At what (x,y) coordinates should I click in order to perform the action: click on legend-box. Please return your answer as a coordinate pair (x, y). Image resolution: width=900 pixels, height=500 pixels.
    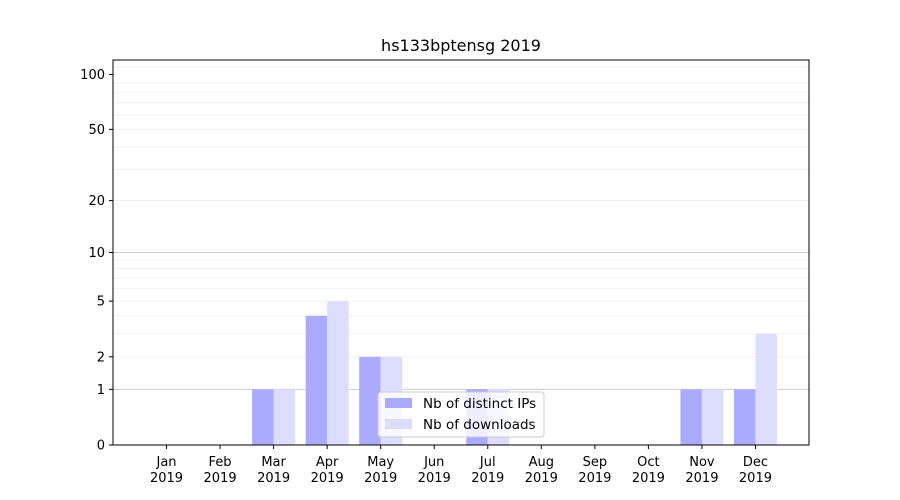
    Looking at the image, I should click on (461, 414).